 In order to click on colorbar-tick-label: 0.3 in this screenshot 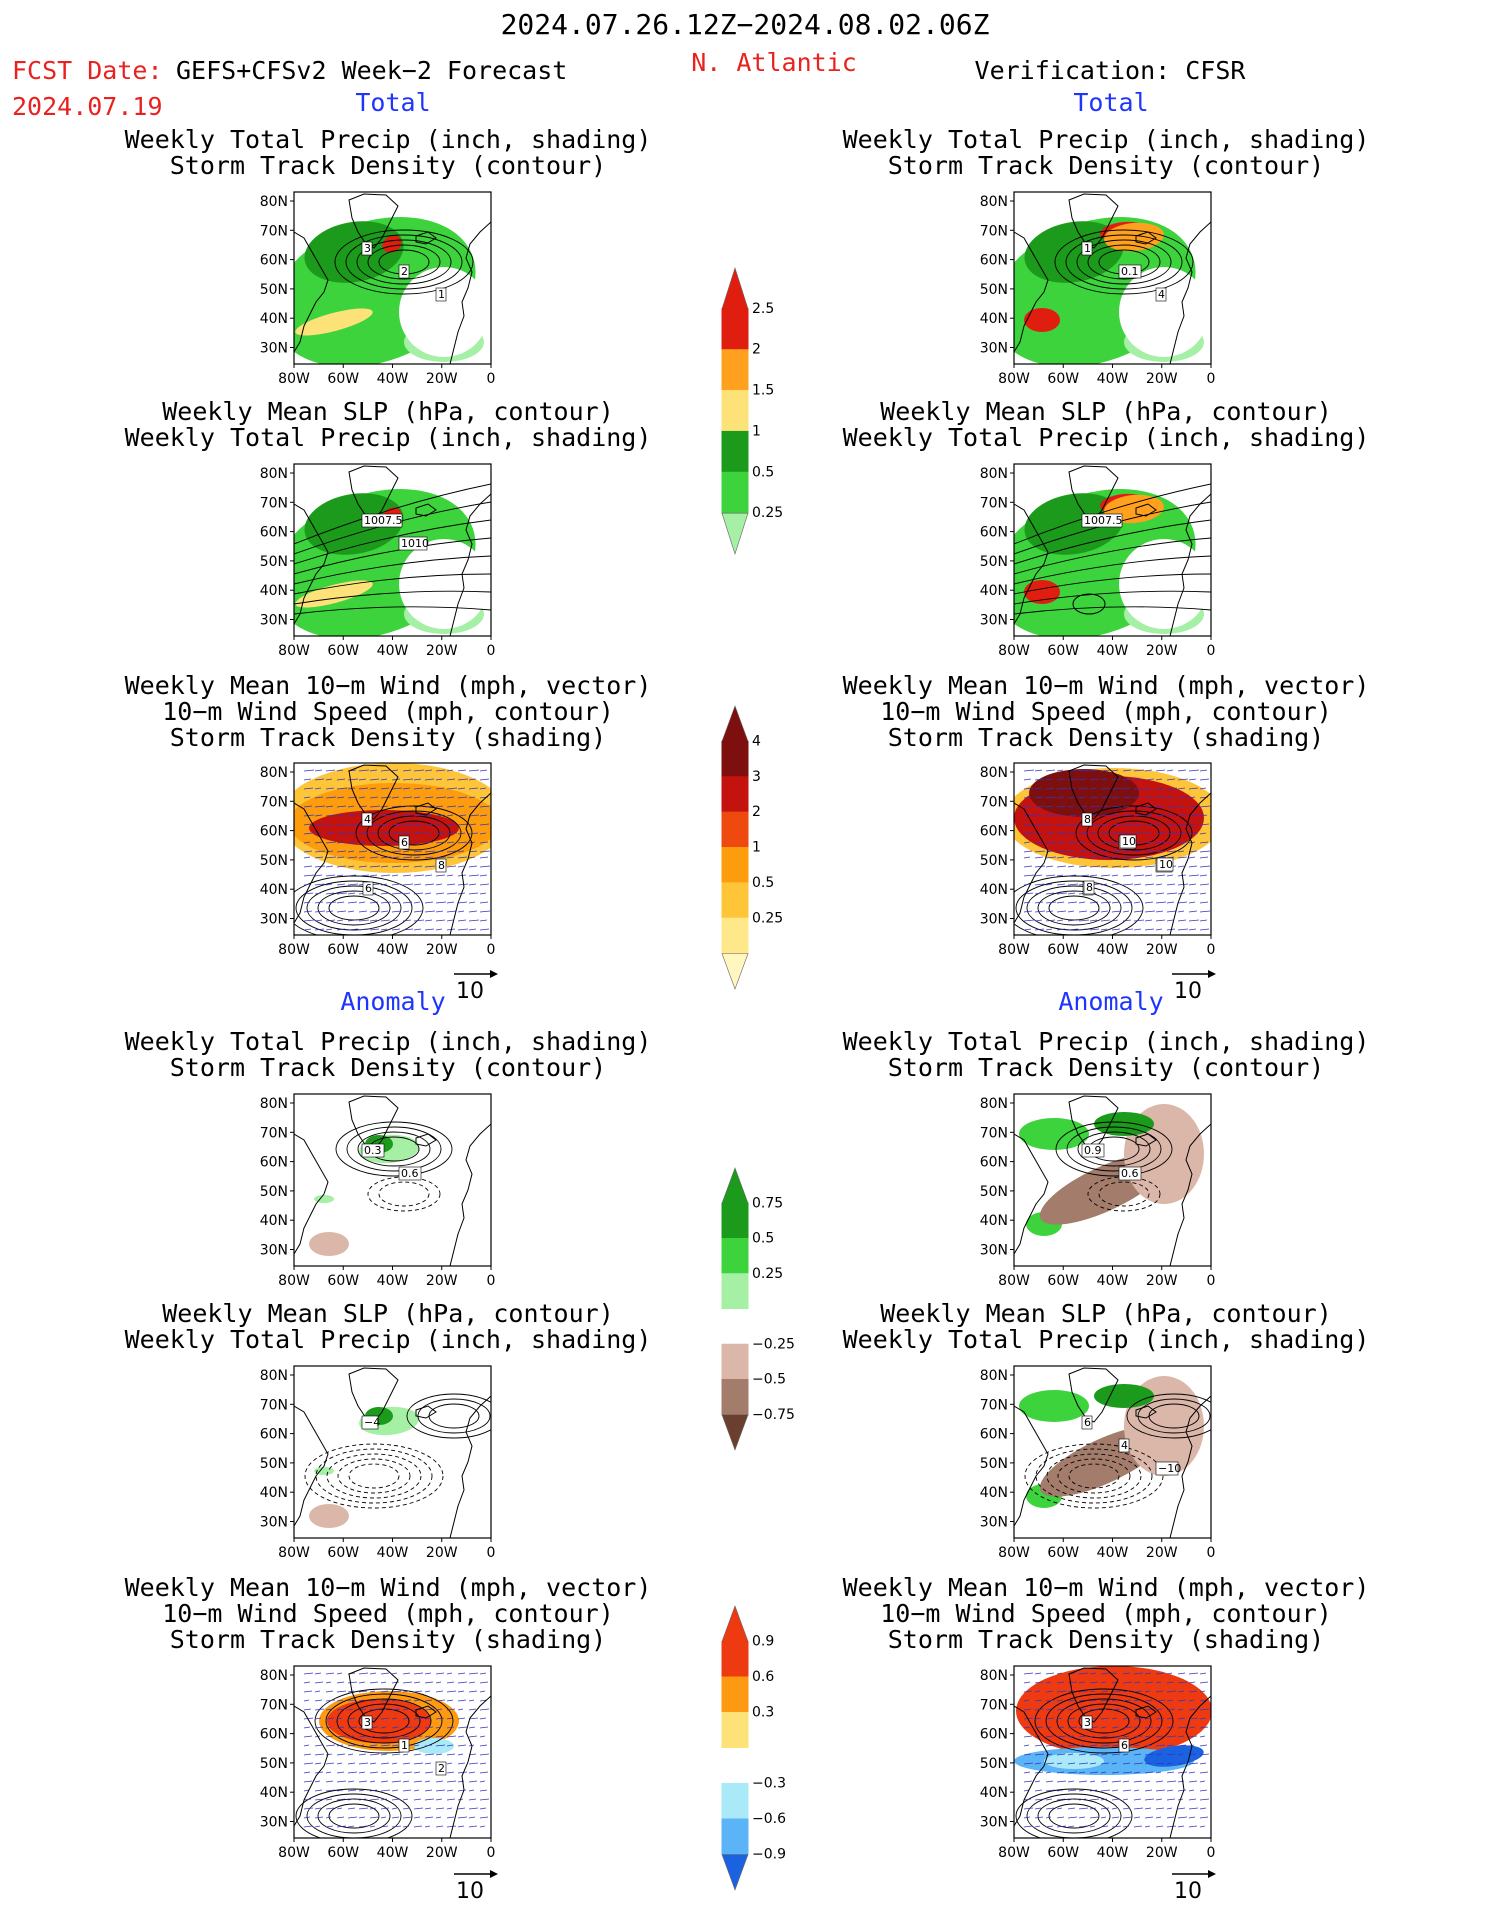, I will do `click(763, 1713)`.